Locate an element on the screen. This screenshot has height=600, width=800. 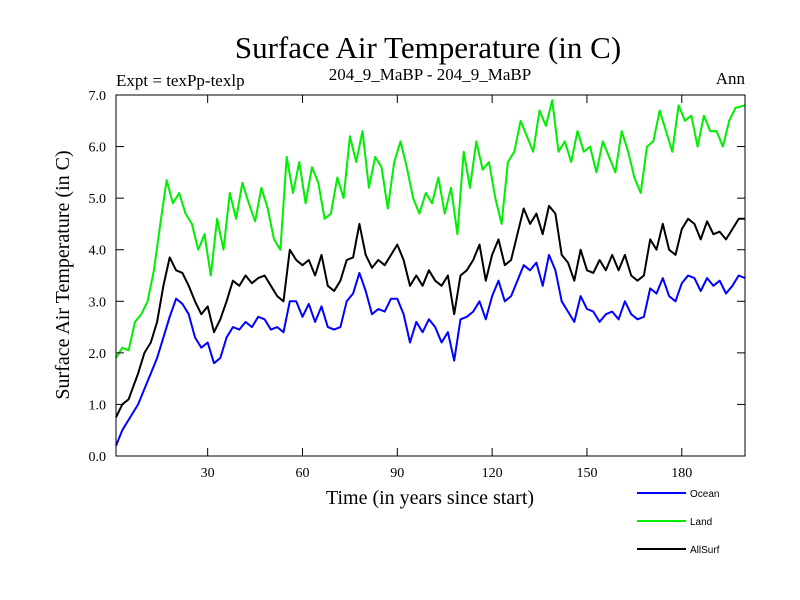
legend-label-land: Land is located at coordinates (701, 522).